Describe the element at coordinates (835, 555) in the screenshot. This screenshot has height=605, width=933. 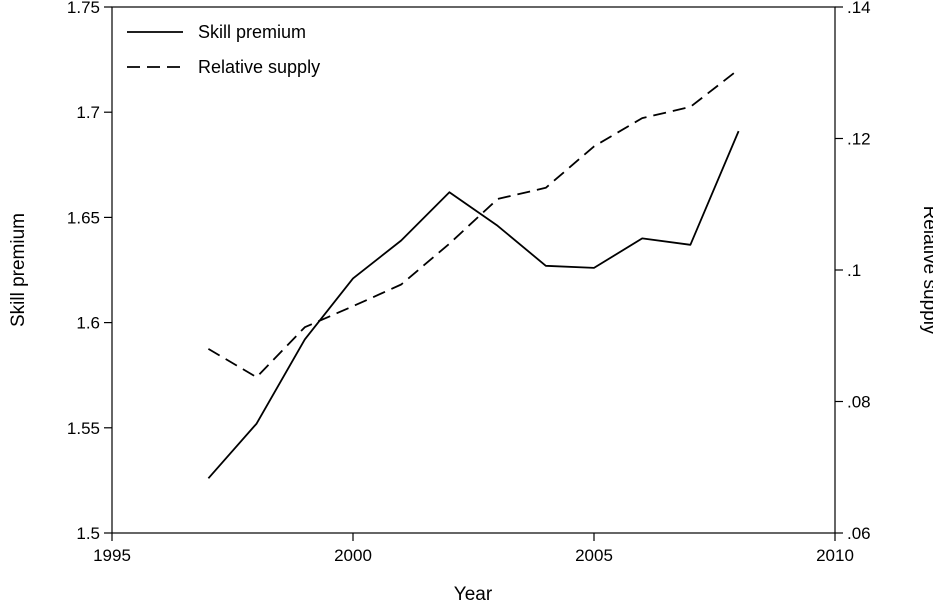
I see `x-tick-label-2010: 2010` at that location.